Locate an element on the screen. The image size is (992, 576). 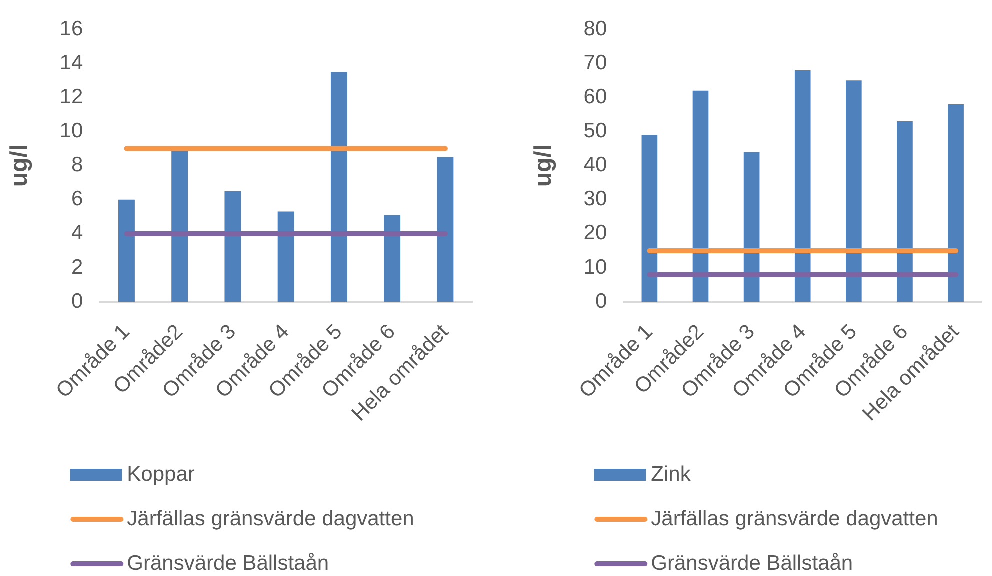
y-tick-label: 12 is located at coordinates (72, 97).